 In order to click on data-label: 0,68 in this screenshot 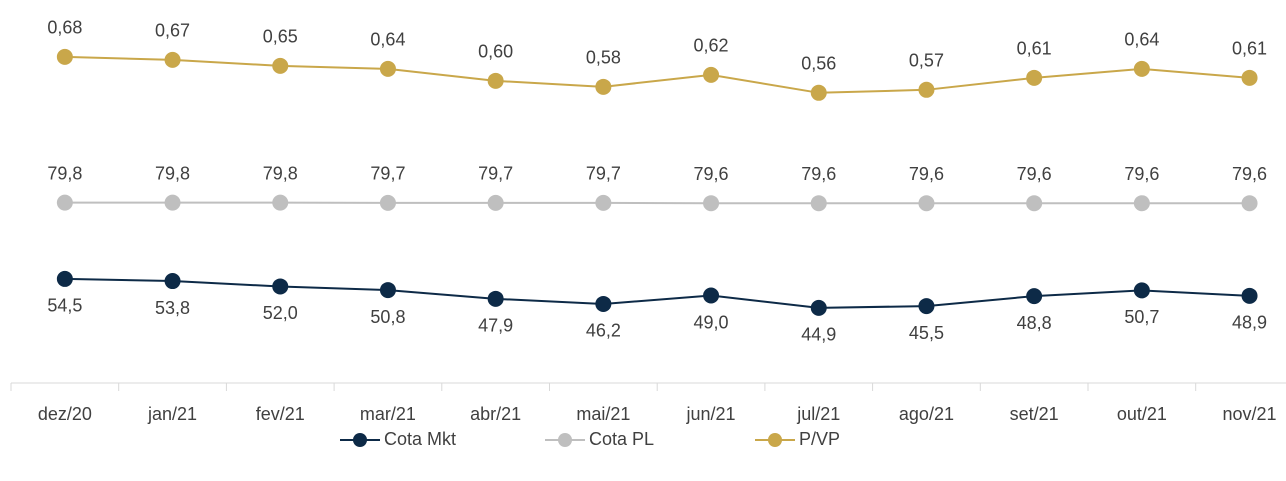, I will do `click(64, 28)`.